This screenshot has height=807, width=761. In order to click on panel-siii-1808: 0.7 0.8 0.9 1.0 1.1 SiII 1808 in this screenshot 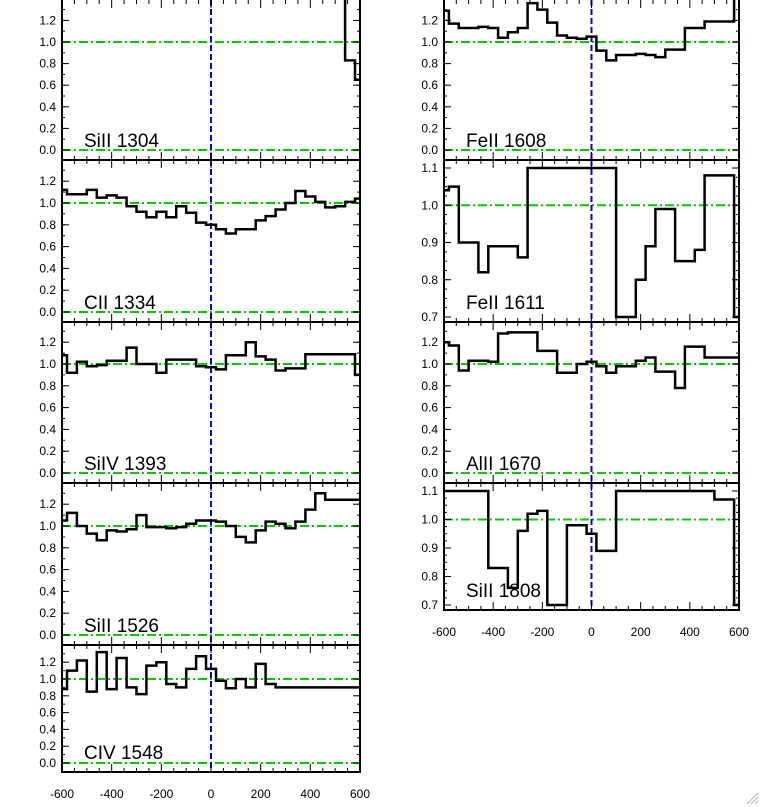, I will do `click(580, 547)`.